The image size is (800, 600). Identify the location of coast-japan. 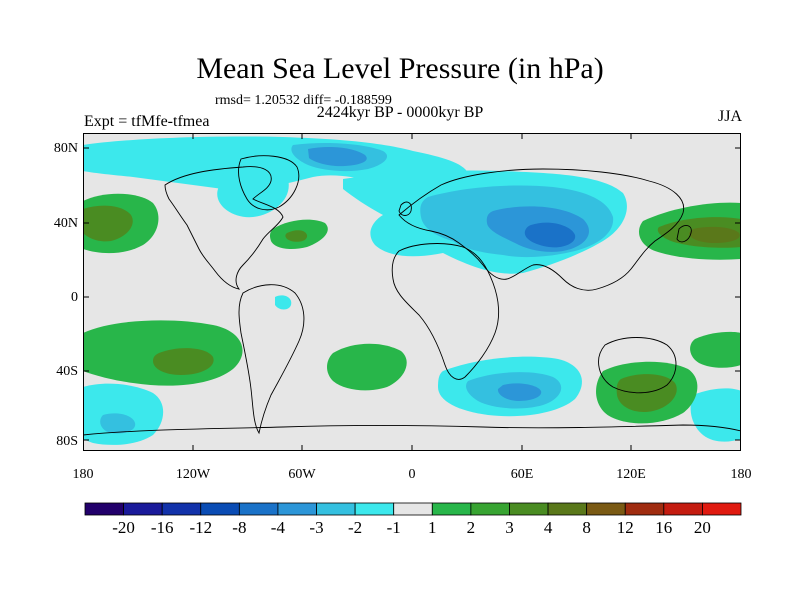
(684, 234).